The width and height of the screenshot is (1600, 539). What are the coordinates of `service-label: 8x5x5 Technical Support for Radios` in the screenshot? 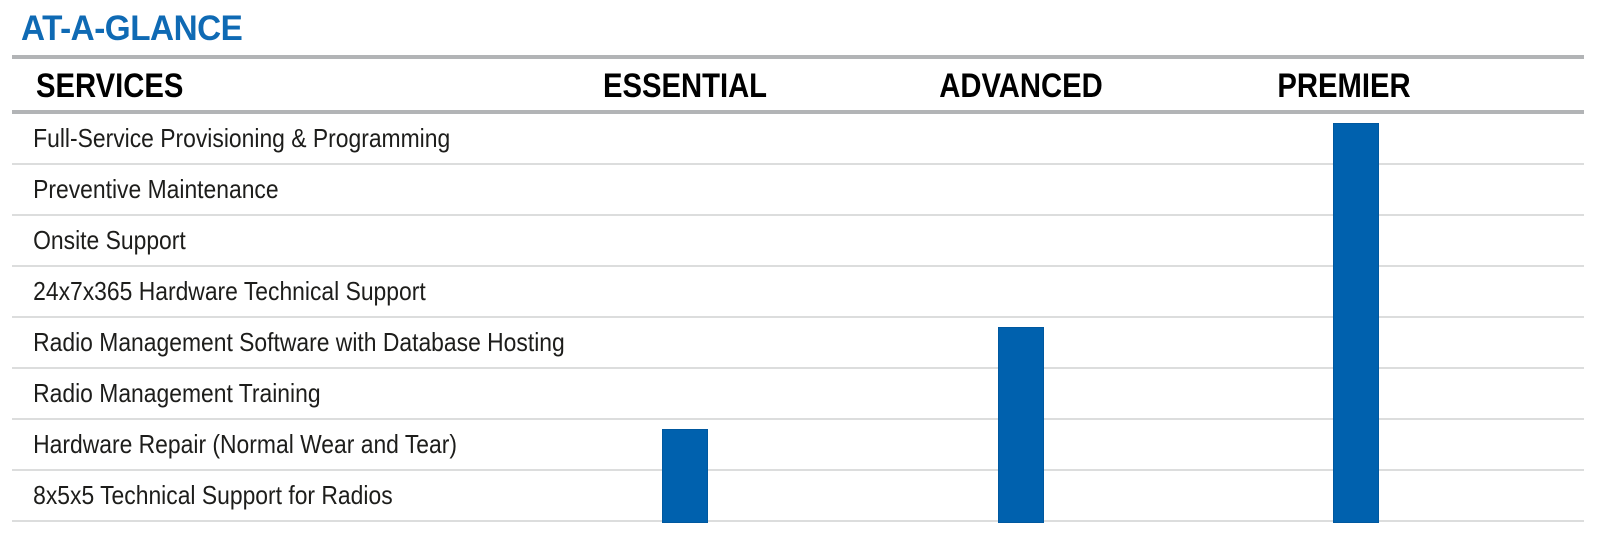 It's located at (213, 495).